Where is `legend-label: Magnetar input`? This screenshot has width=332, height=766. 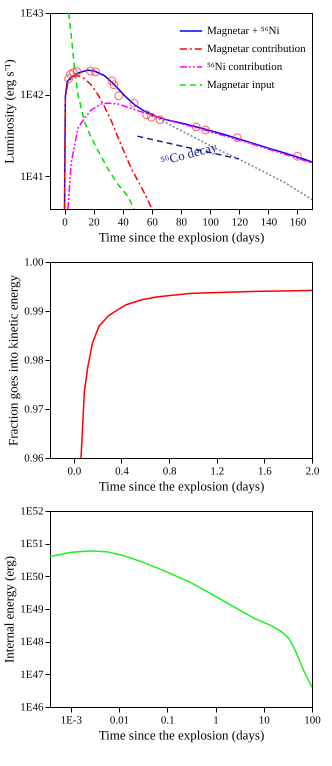 legend-label: Magnetar input is located at coordinates (241, 85).